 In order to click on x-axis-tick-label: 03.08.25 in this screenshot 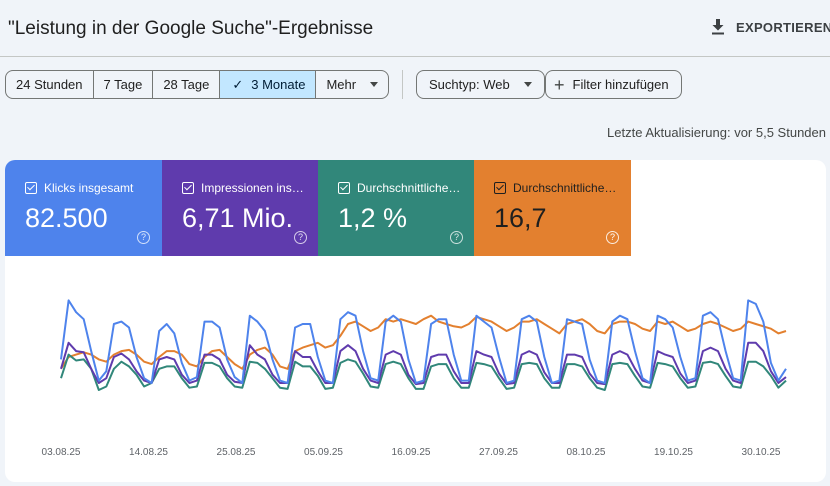, I will do `click(61, 452)`.